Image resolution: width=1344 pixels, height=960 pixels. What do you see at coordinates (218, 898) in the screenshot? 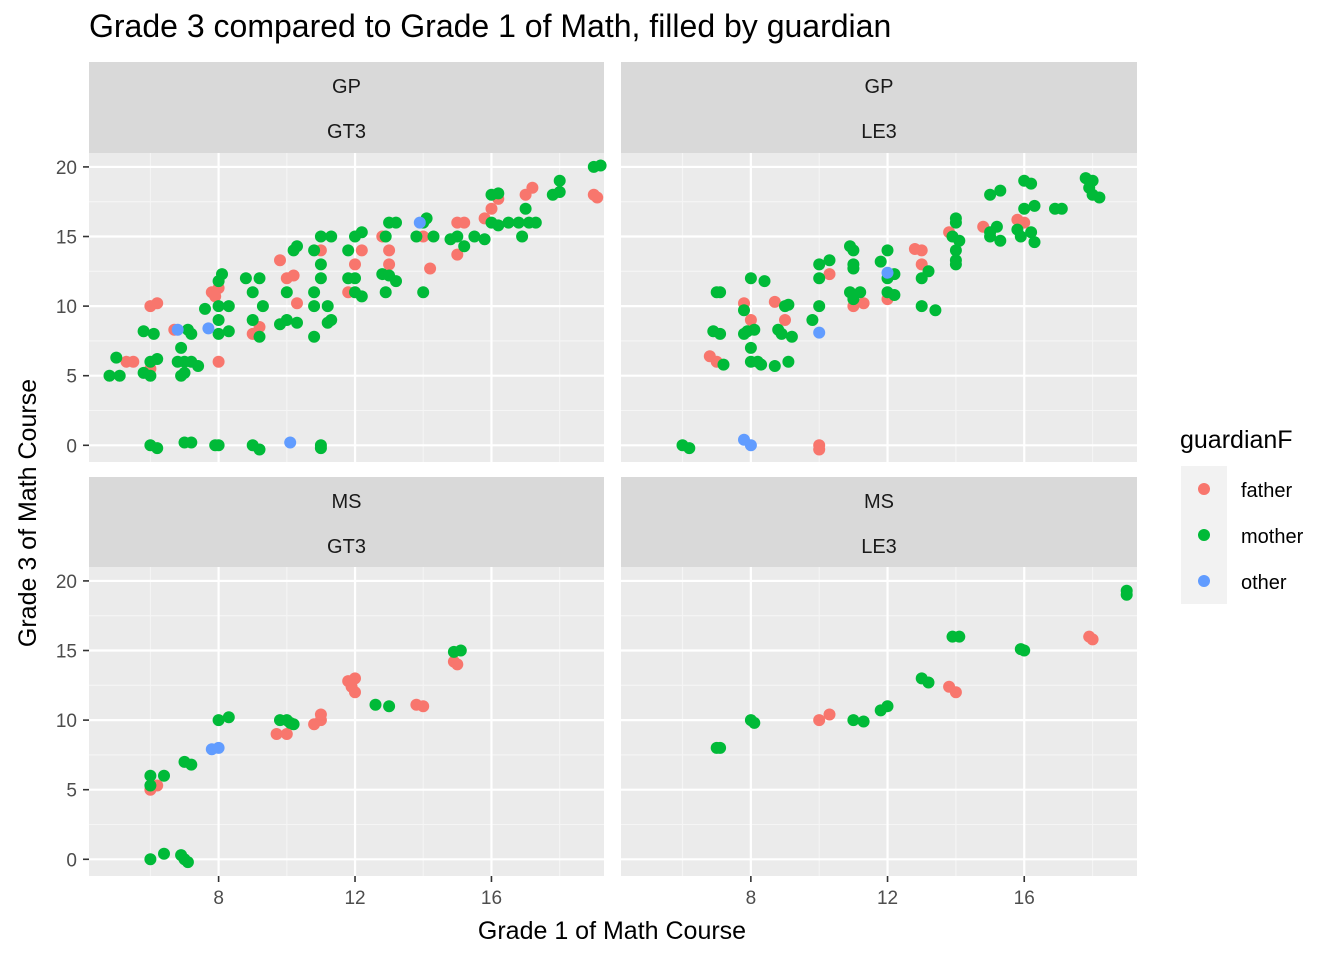
I see `x-tick-label: 8` at bounding box center [218, 898].